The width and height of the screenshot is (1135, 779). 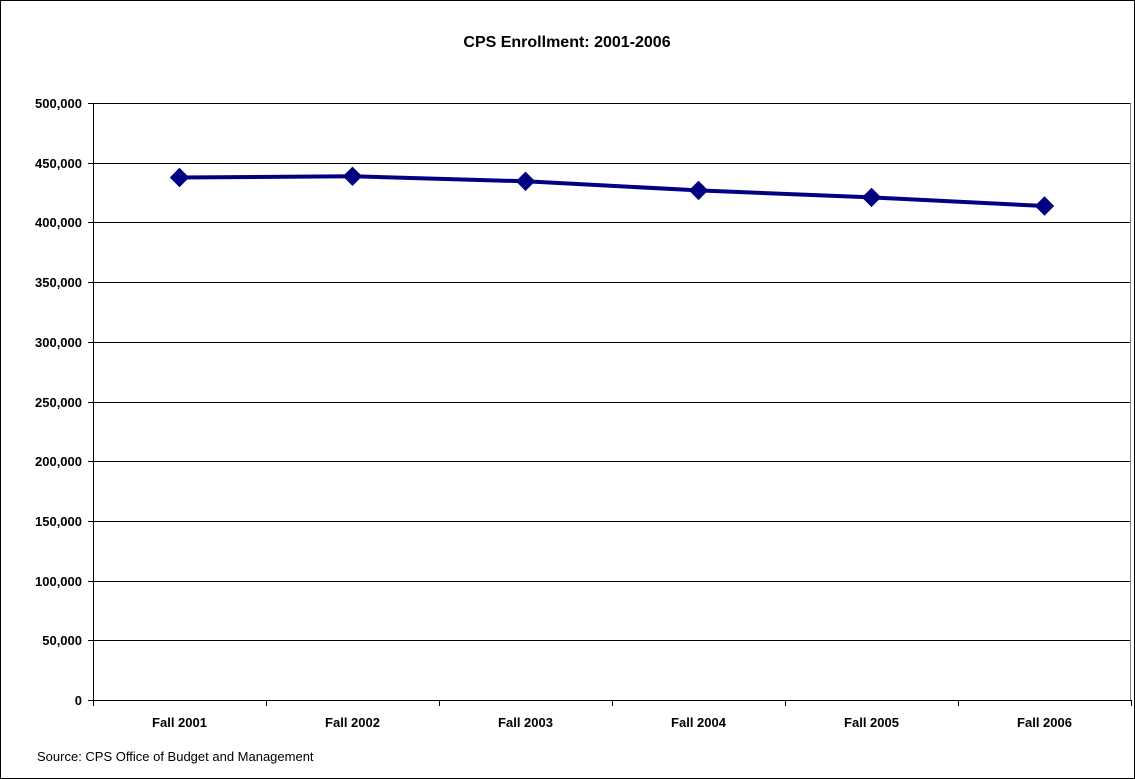 What do you see at coordinates (78, 700) in the screenshot?
I see `y-tick-label: 0` at bounding box center [78, 700].